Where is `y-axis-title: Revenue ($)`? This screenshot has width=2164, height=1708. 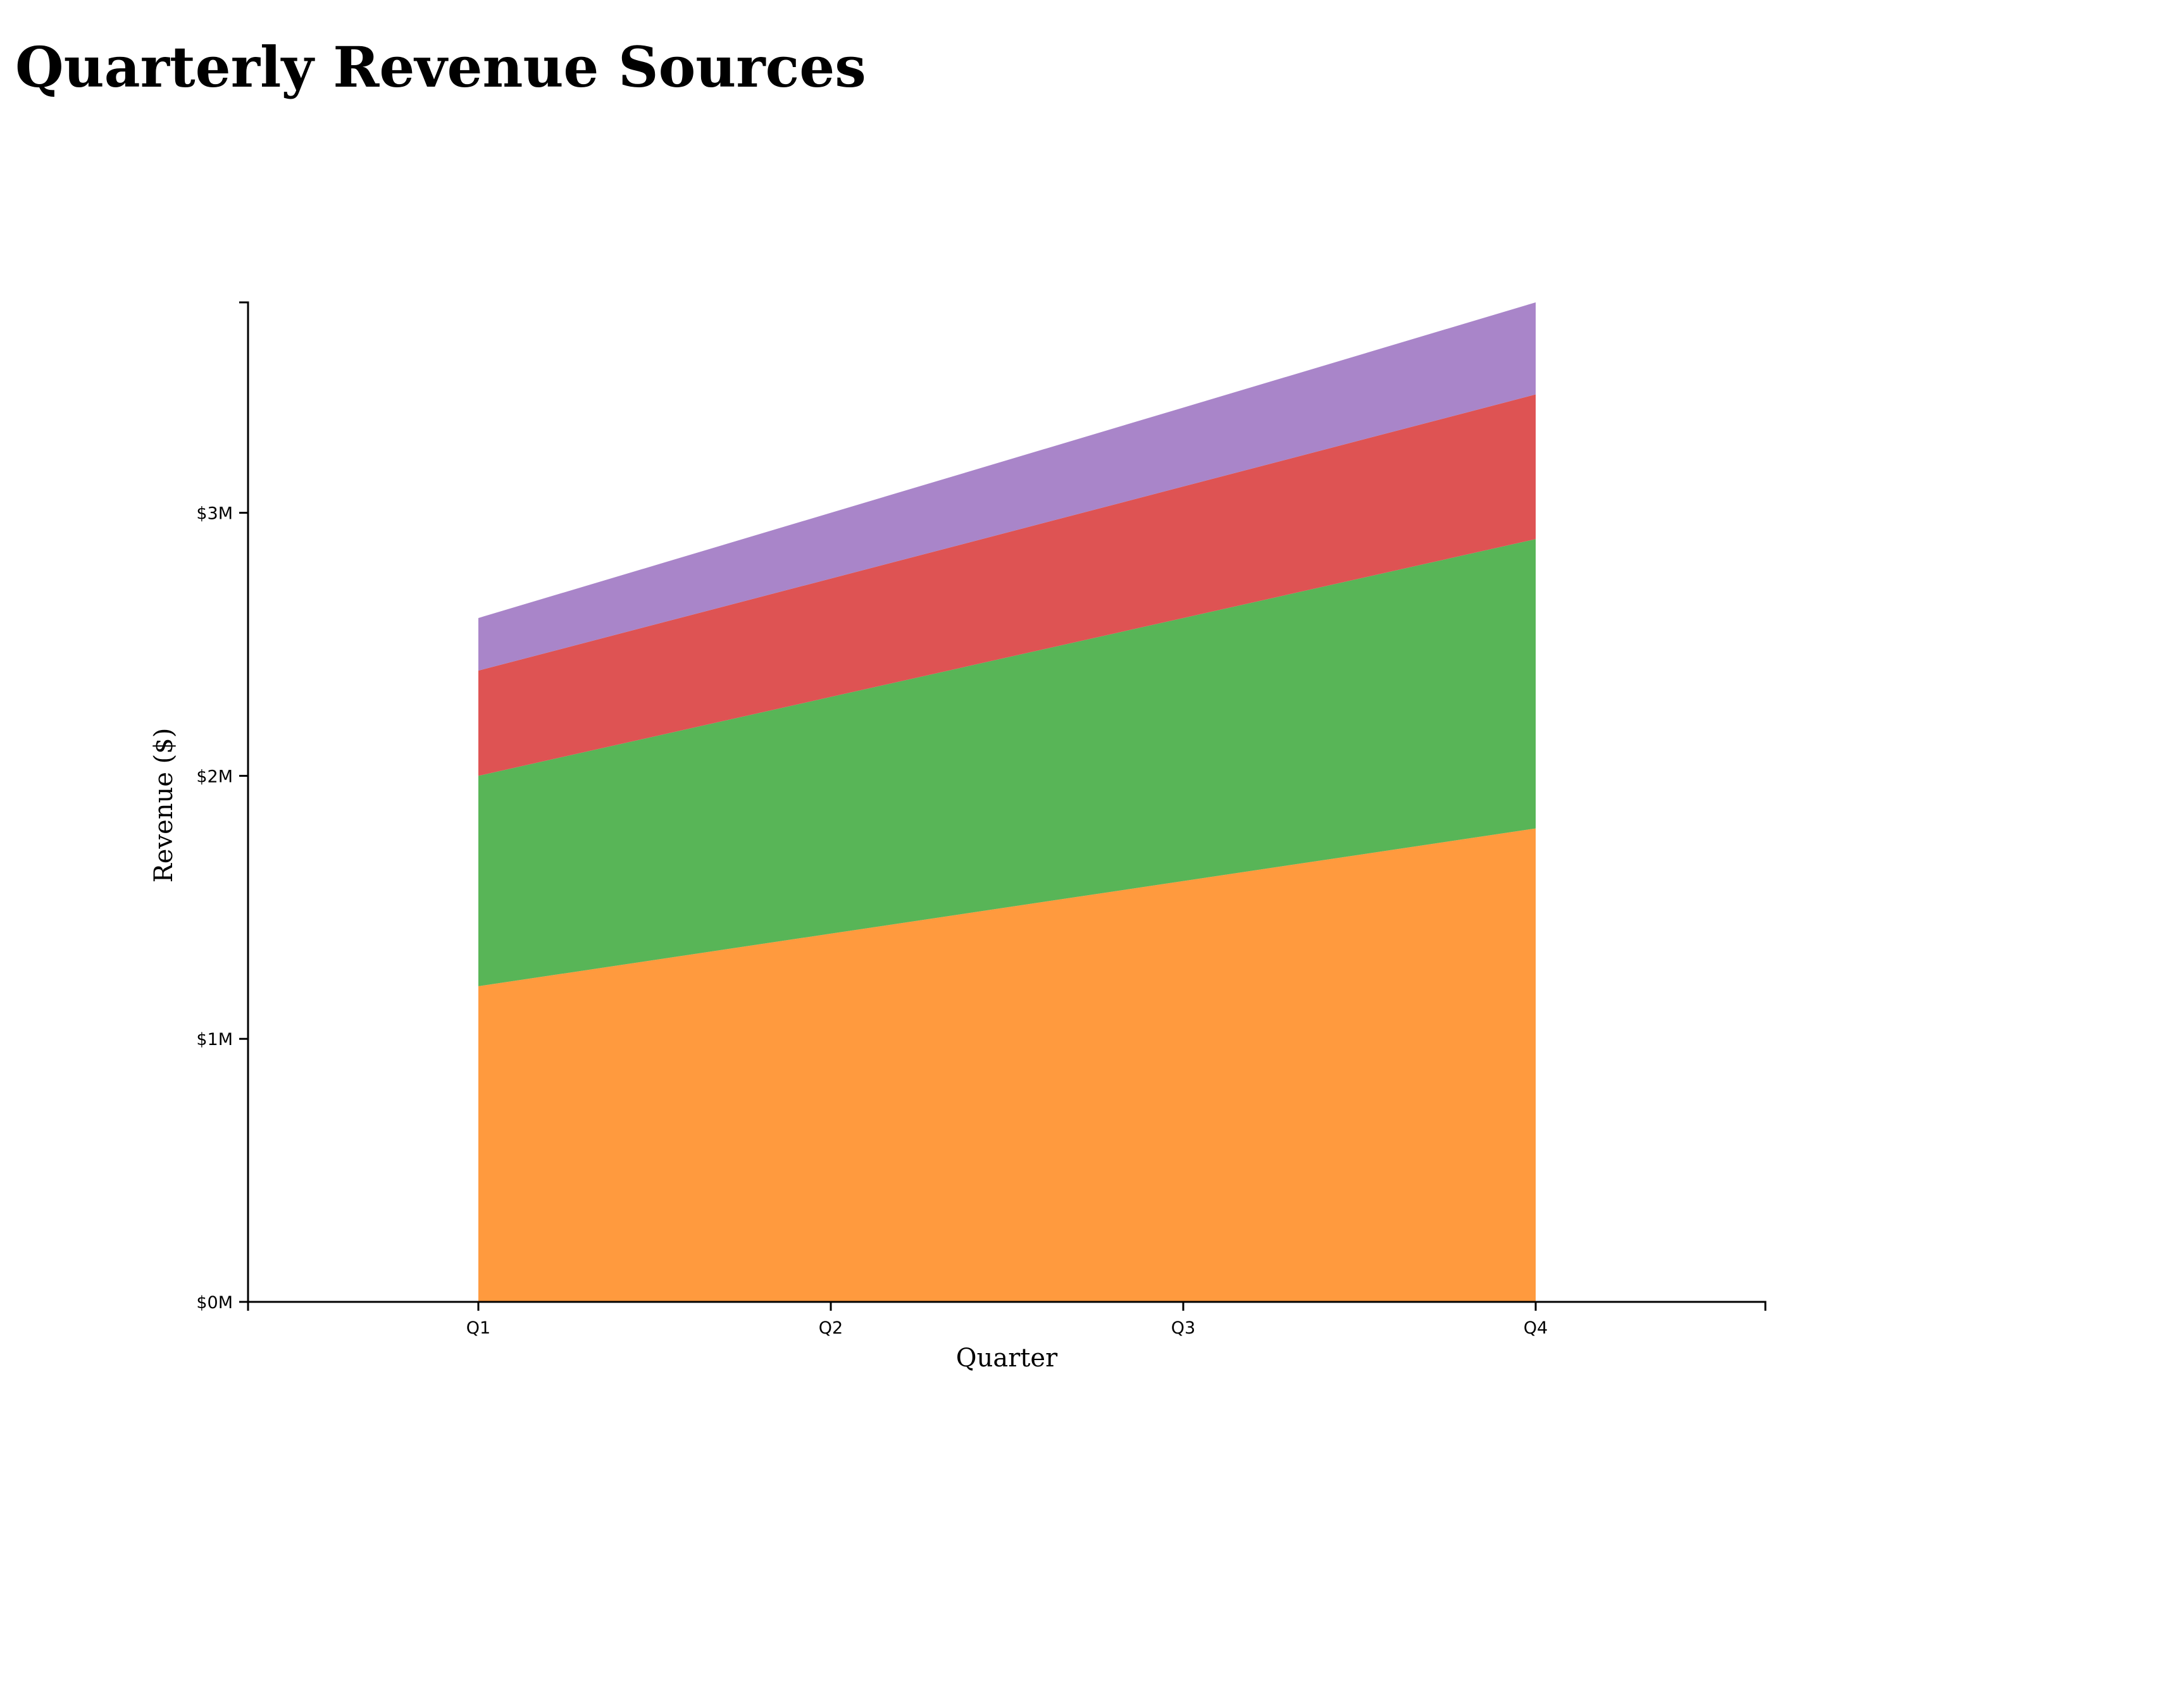
y-axis-title: Revenue ($) is located at coordinates (163, 805).